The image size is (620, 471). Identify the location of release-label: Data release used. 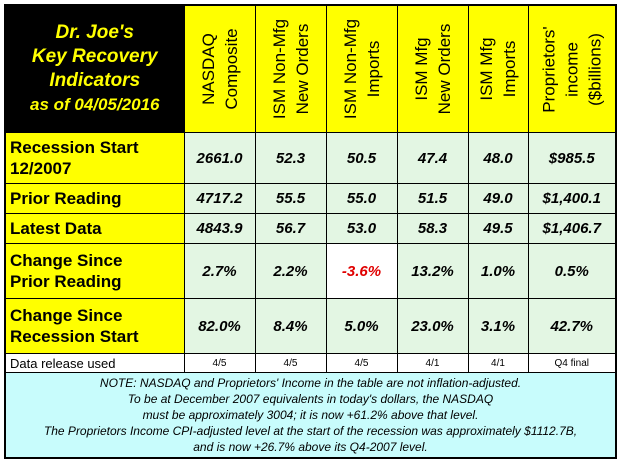
(94, 363).